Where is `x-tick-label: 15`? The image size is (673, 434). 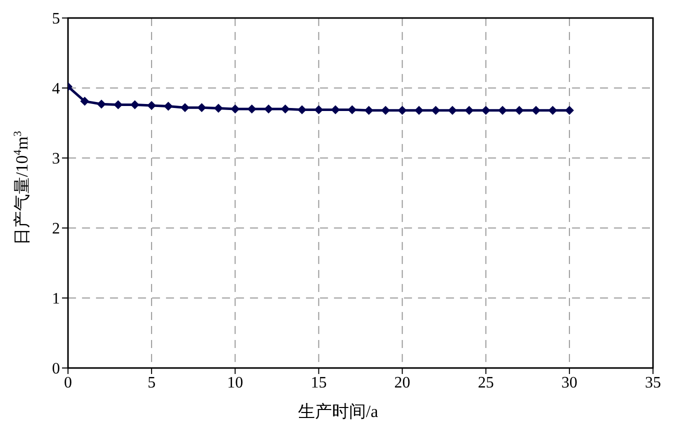
x-tick-label: 15 is located at coordinates (318, 383).